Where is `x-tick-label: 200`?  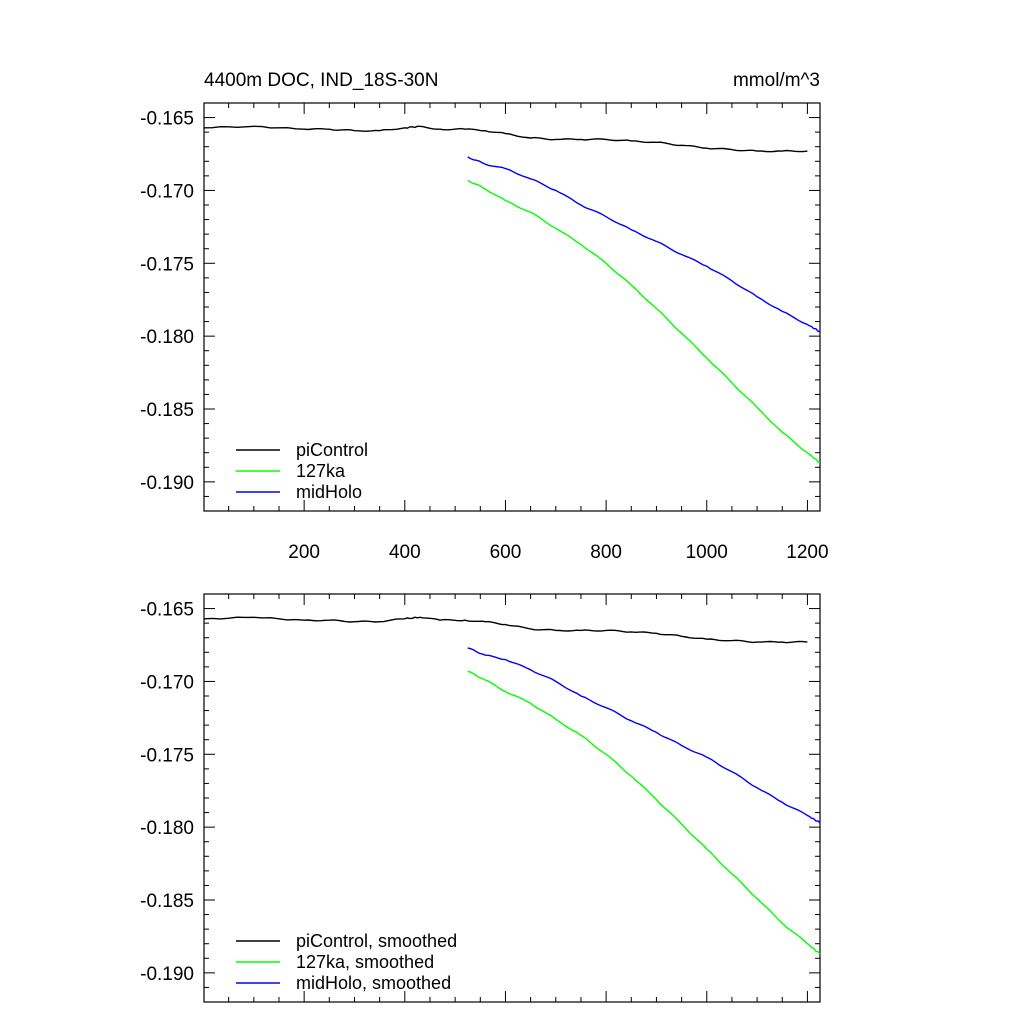
x-tick-label: 200 is located at coordinates (304, 552).